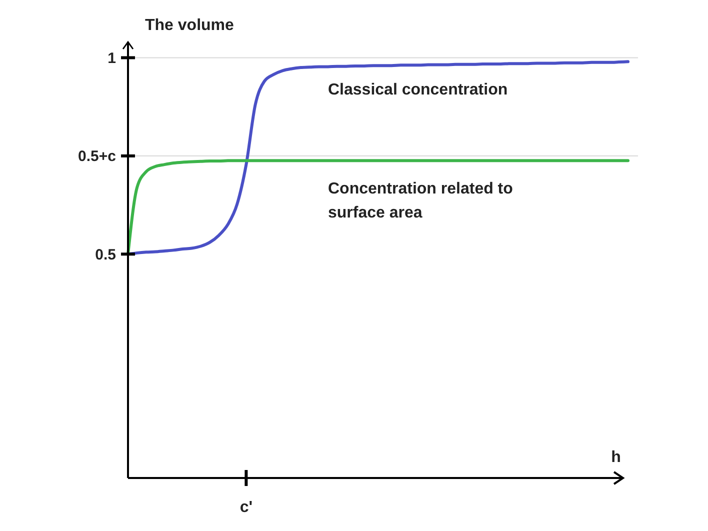  I want to click on x-axis-title: h, so click(616, 457).